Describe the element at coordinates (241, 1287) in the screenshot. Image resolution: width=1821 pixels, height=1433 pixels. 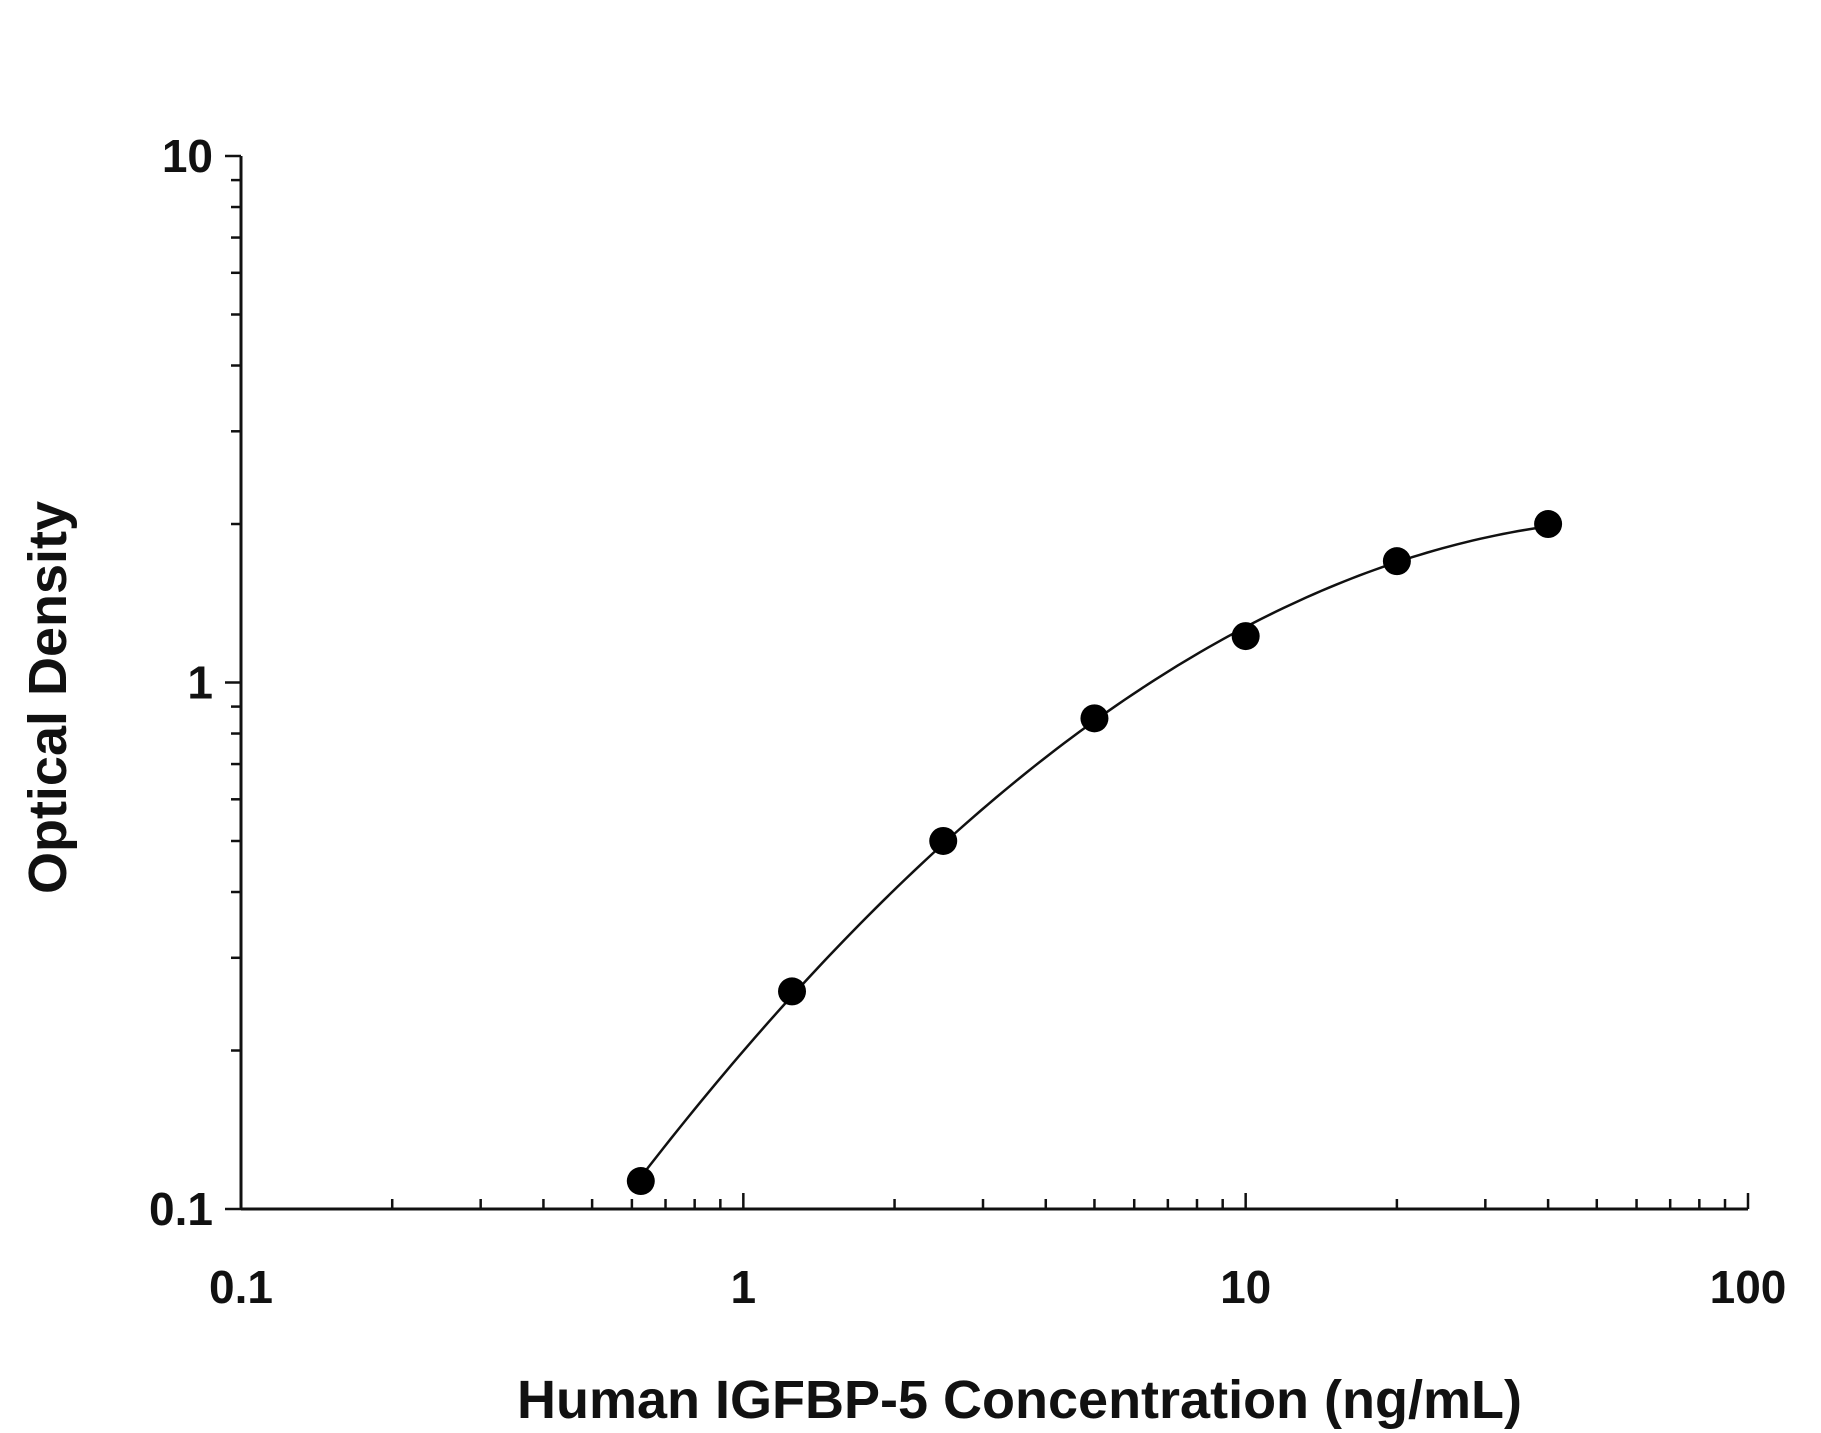
I see `x-tick-label: 0.1` at that location.